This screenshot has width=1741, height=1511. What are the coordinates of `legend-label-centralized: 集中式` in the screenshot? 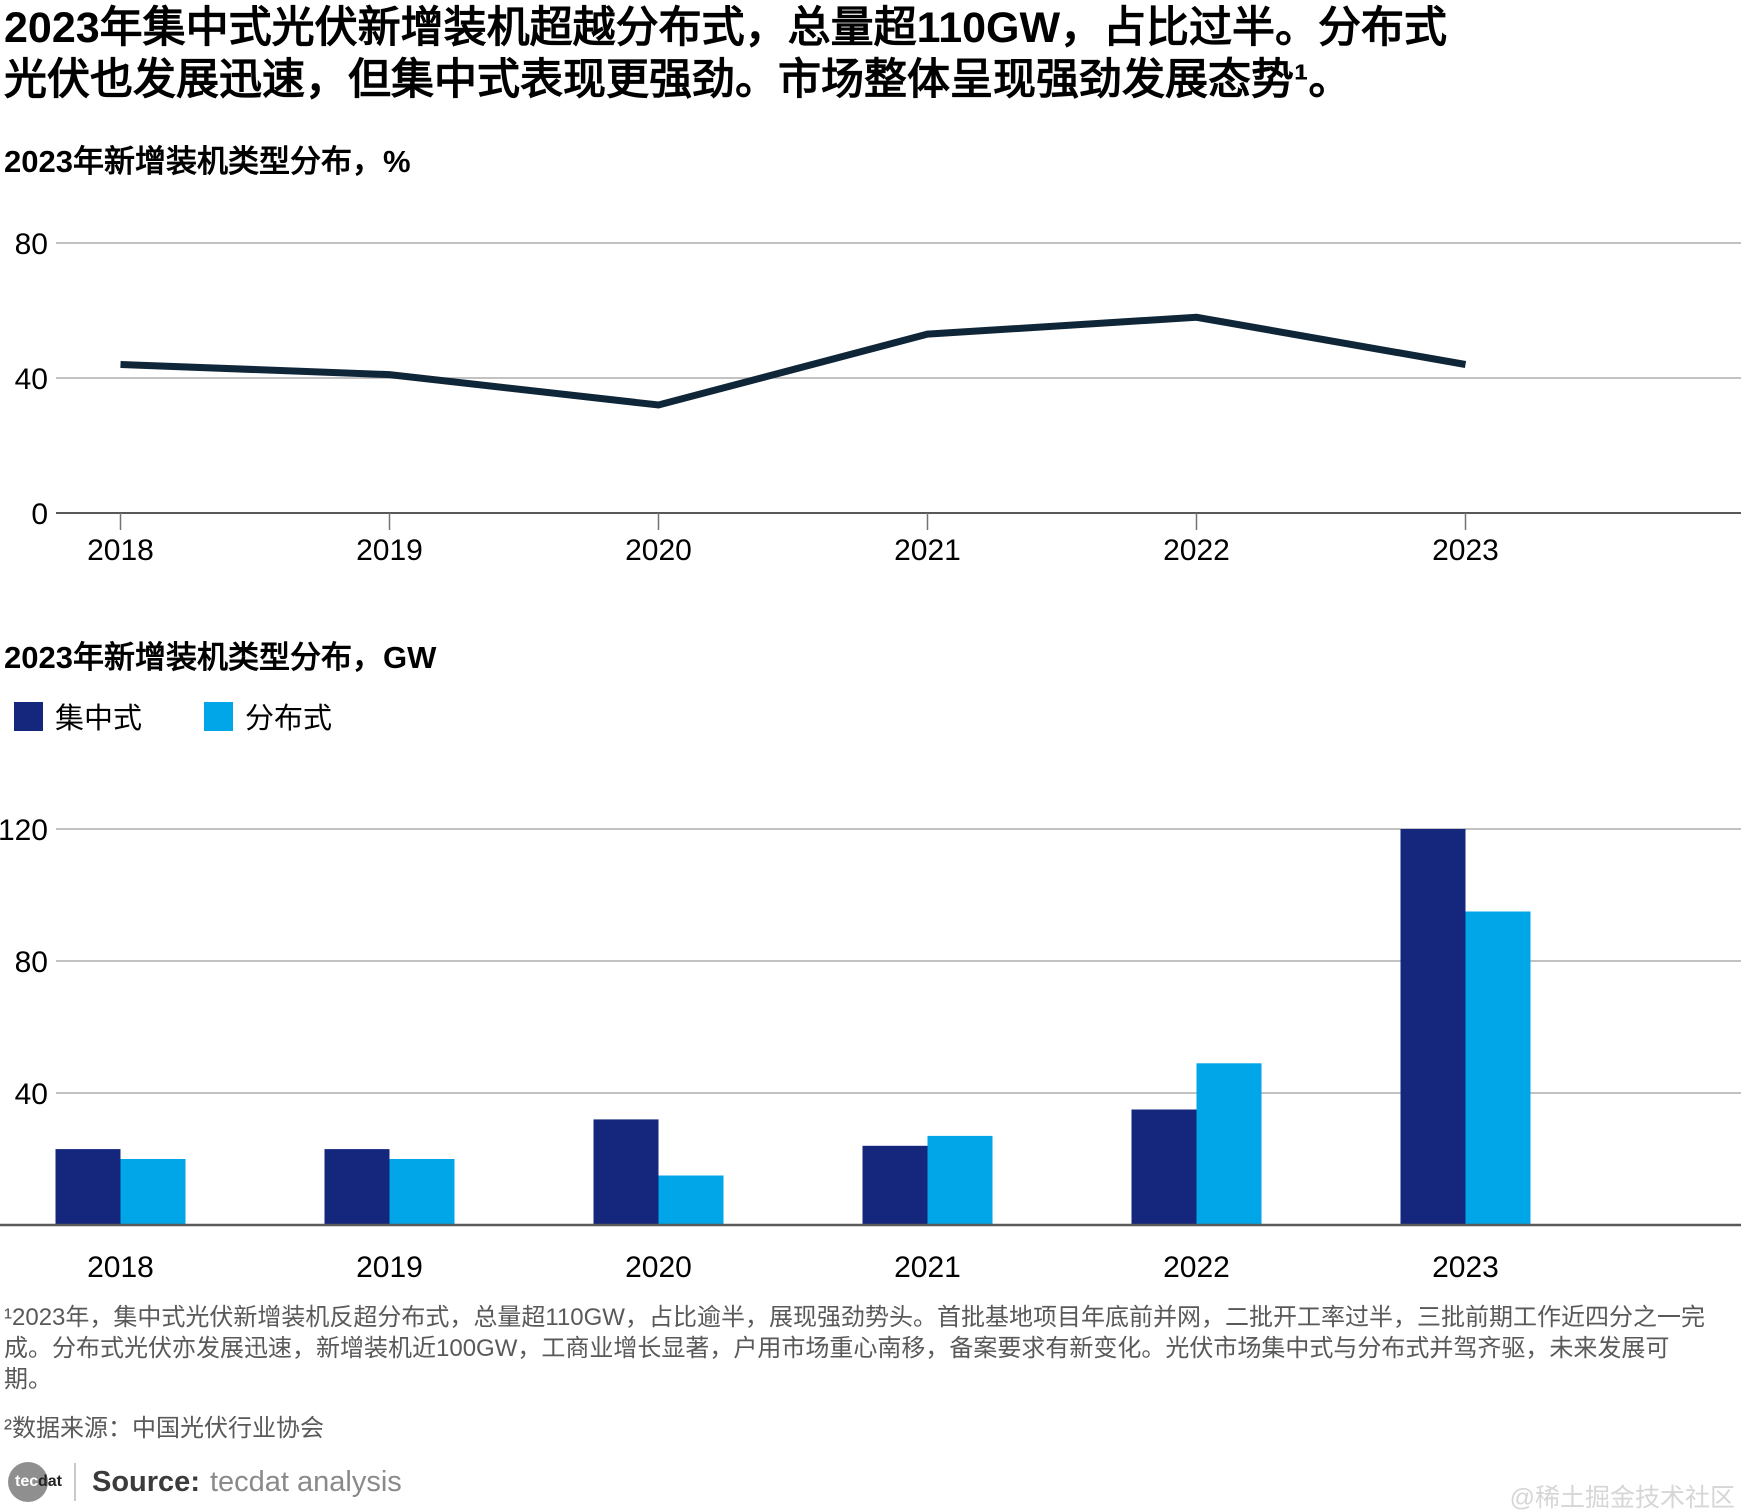 It's located at (99, 719).